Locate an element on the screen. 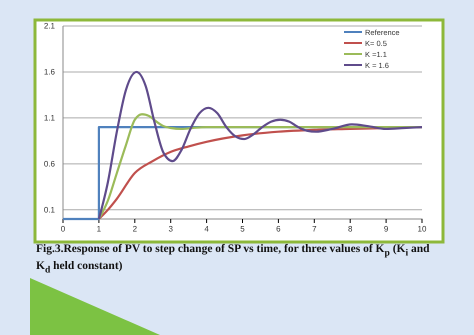 This screenshot has height=335, width=474. y-tick-label: 0.6 is located at coordinates (50, 163).